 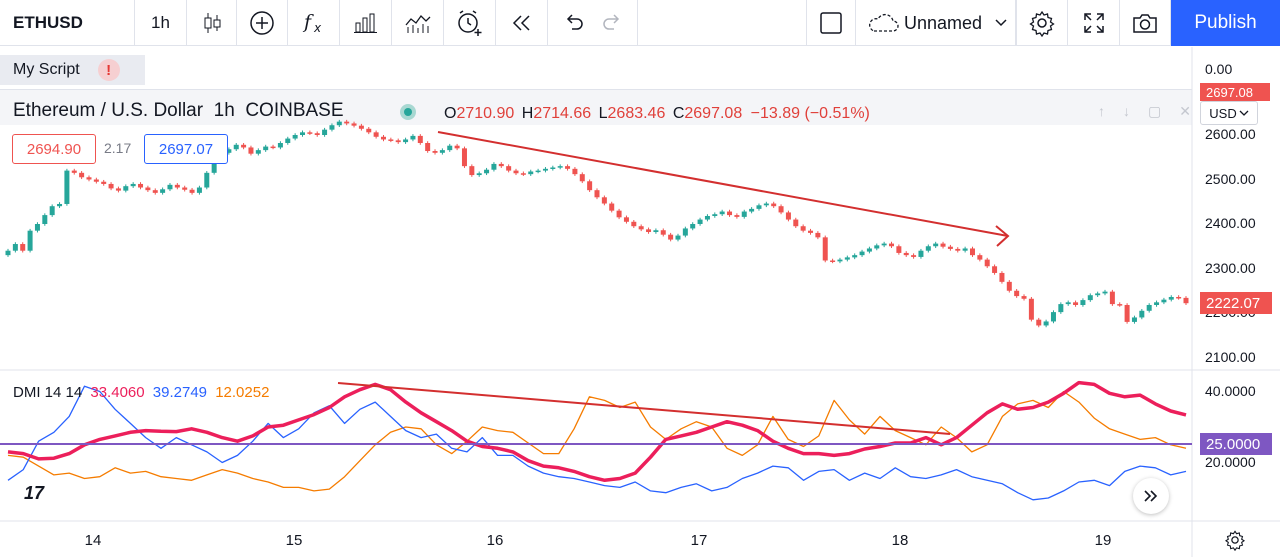 What do you see at coordinates (54, 149) in the screenshot?
I see `sell-button: 2694.90` at bounding box center [54, 149].